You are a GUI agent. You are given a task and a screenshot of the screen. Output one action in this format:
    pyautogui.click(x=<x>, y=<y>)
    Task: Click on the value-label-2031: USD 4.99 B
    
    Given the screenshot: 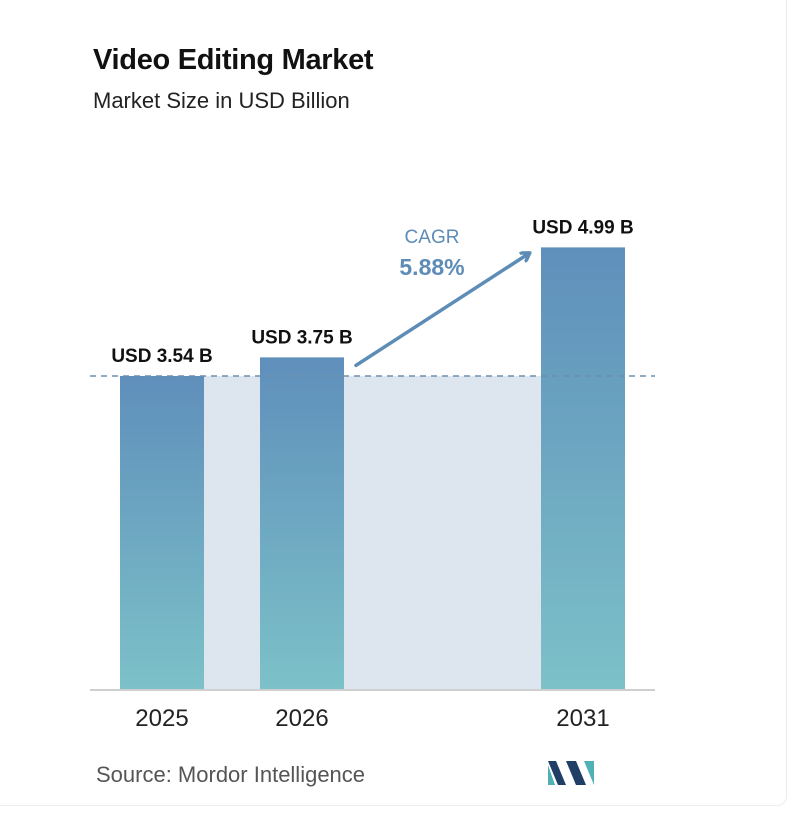 What is the action you would take?
    pyautogui.click(x=582, y=227)
    